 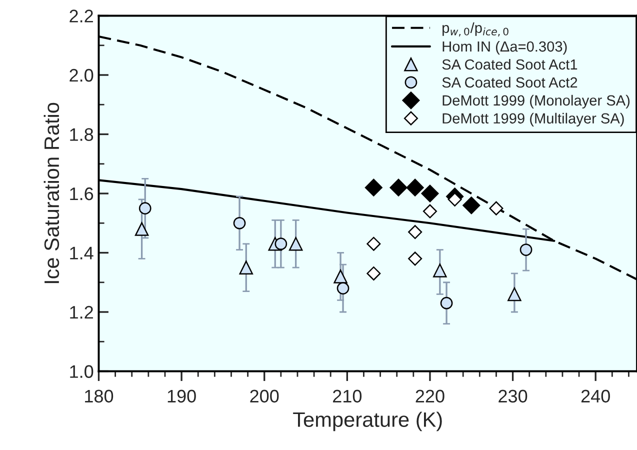 What do you see at coordinates (182, 396) in the screenshot?
I see `x-tick-label: 190` at bounding box center [182, 396].